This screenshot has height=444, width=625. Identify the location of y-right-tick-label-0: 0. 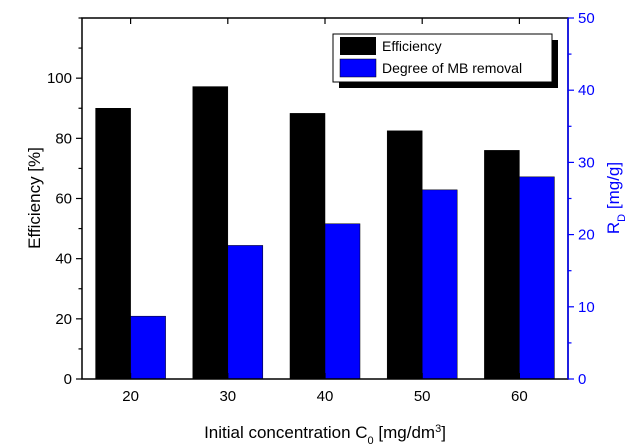
(582, 379).